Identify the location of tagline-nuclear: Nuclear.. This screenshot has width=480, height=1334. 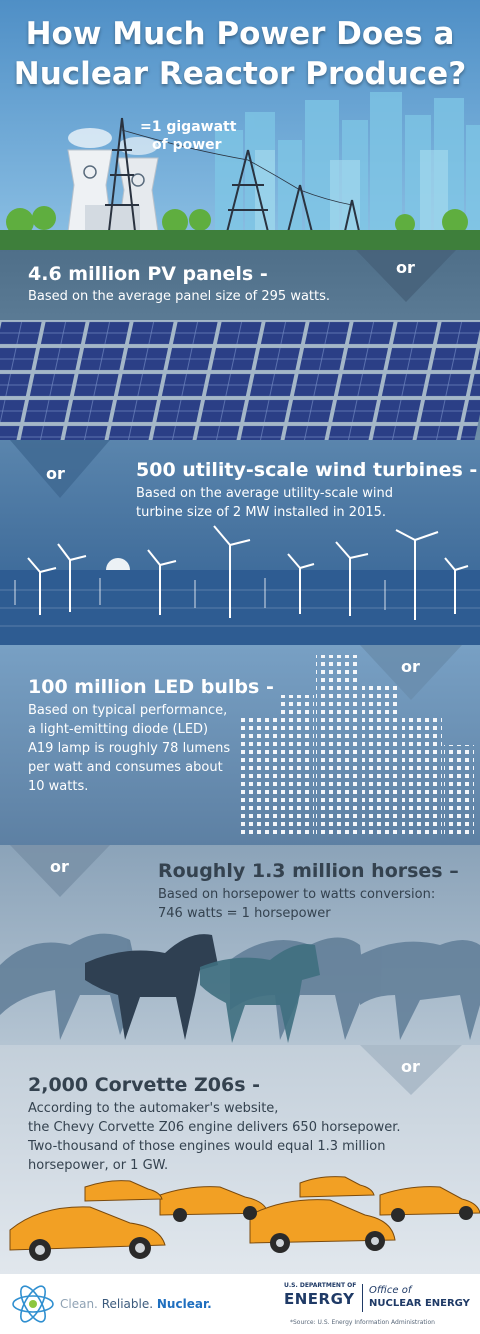
(184, 1304).